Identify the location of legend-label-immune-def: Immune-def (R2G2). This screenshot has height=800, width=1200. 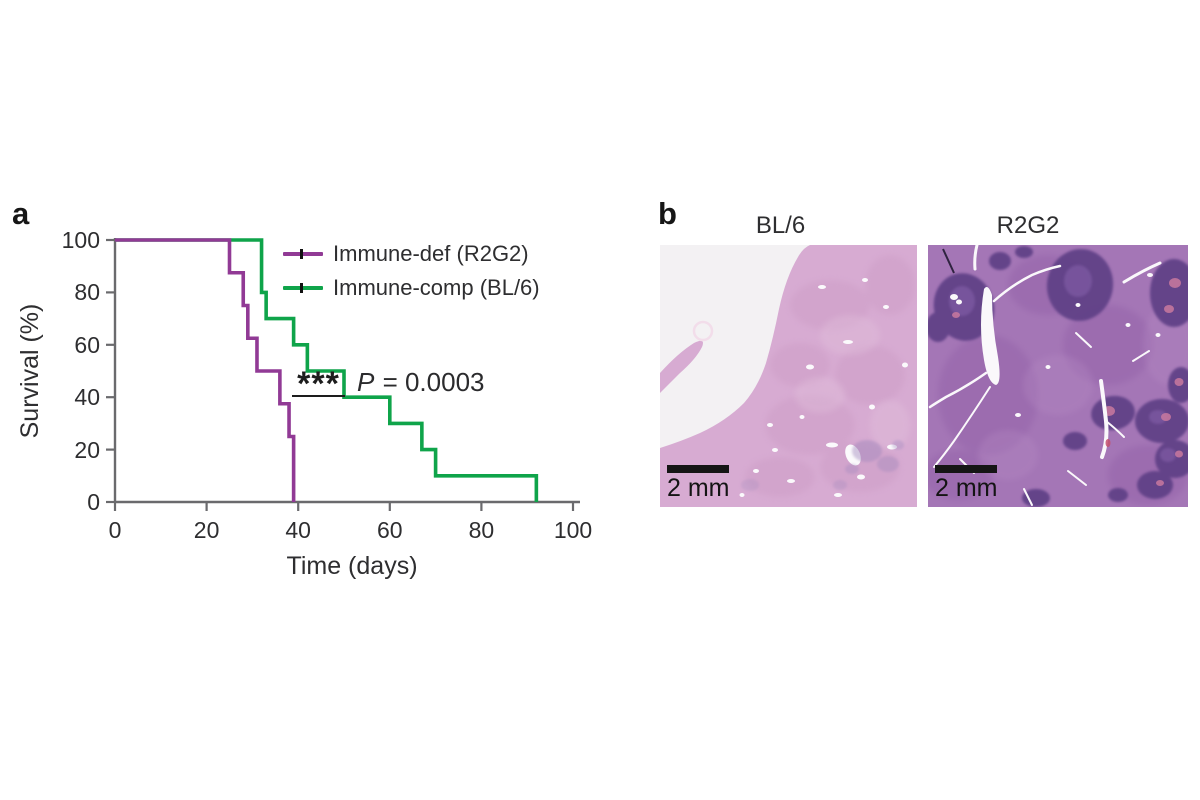
(431, 253).